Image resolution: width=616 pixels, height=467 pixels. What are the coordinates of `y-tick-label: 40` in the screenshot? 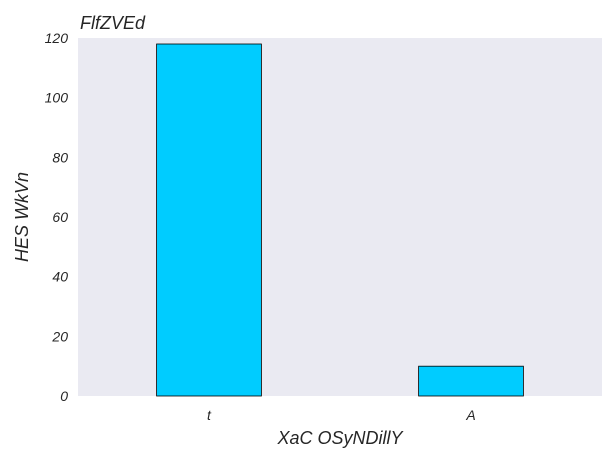 It's located at (60, 277).